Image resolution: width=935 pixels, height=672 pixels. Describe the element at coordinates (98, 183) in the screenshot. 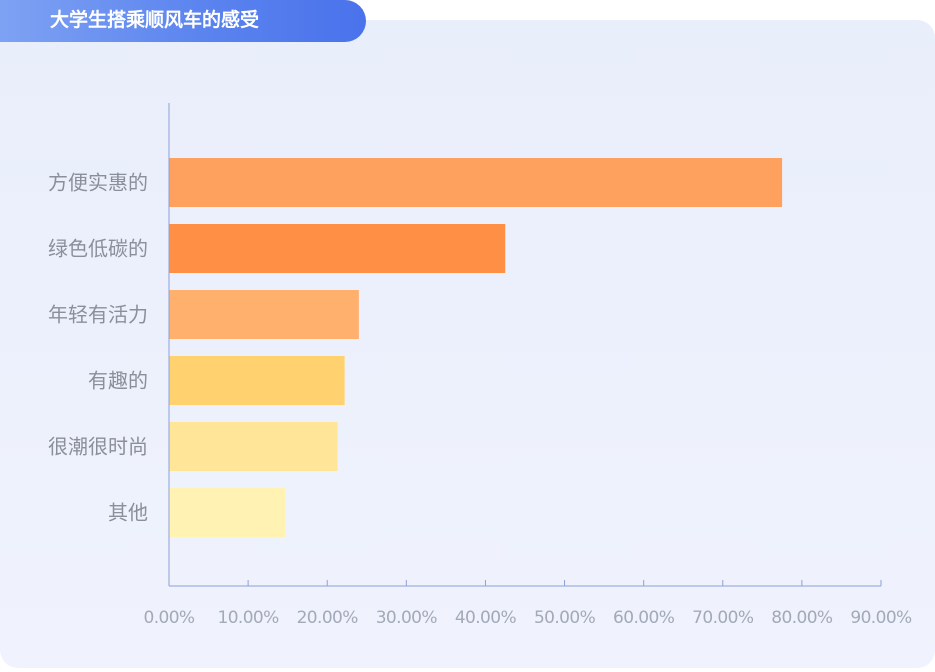

I see `category-label: 方便实惠的` at that location.